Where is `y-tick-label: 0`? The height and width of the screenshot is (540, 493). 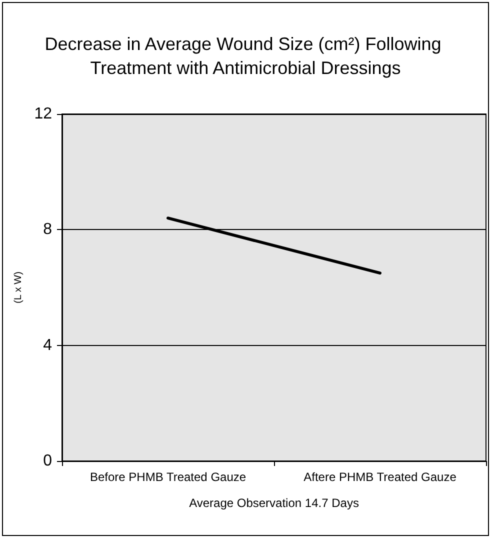 y-tick-label: 0 is located at coordinates (47, 461).